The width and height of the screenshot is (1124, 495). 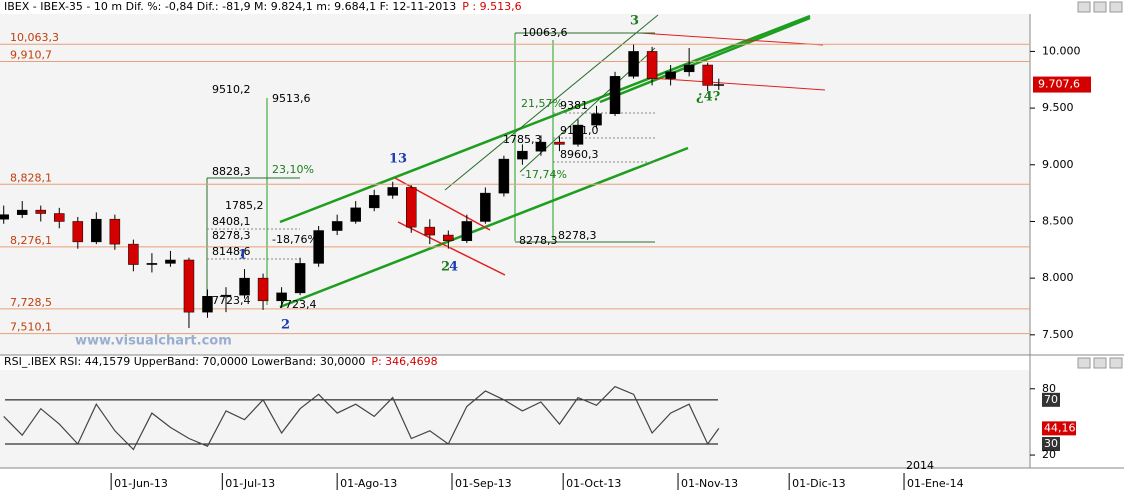 I want to click on annotation: -18,76%, so click(x=295, y=239).